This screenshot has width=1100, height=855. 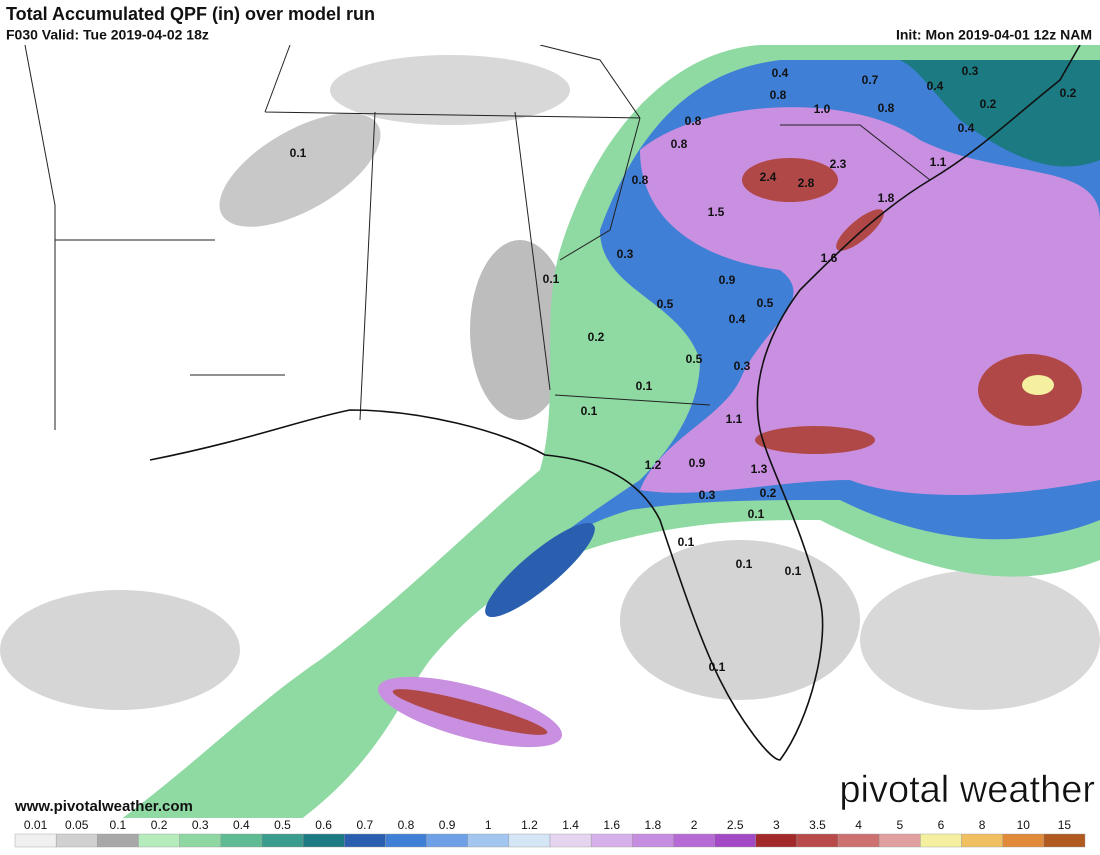 I want to click on colorbar-label: 5, so click(x=899, y=825).